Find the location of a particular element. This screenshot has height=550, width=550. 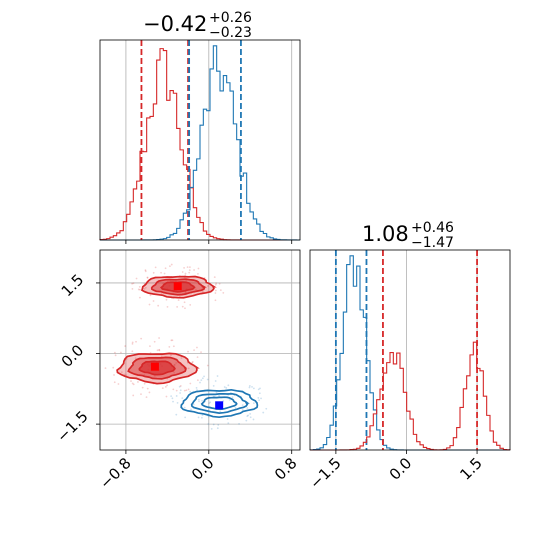

hist2-series-1-step is located at coordinates (409, 353).